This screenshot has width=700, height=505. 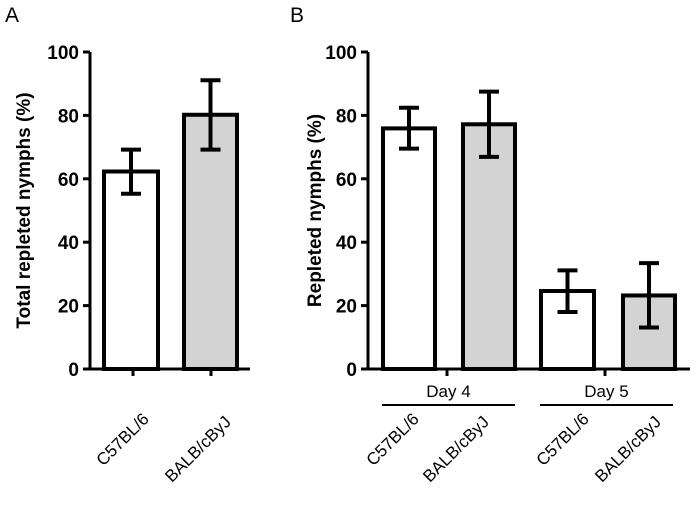 What do you see at coordinates (24, 210) in the screenshot?
I see `y-axis-label: Total repleted nymphs (%)` at bounding box center [24, 210].